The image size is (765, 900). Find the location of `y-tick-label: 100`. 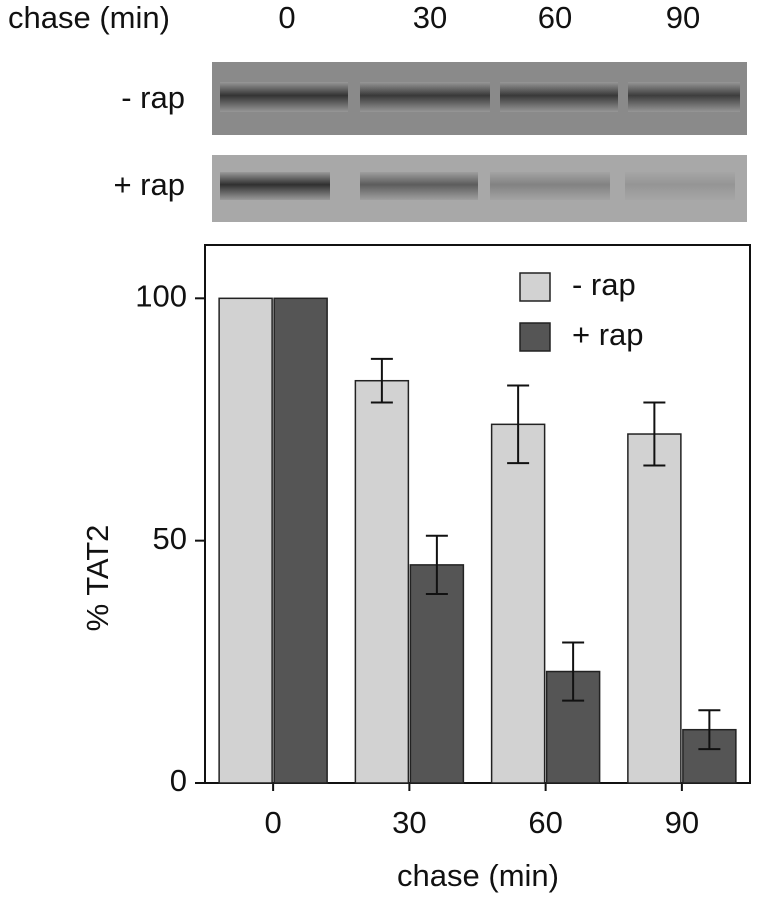

y-tick-label: 100 is located at coordinates (161, 296).